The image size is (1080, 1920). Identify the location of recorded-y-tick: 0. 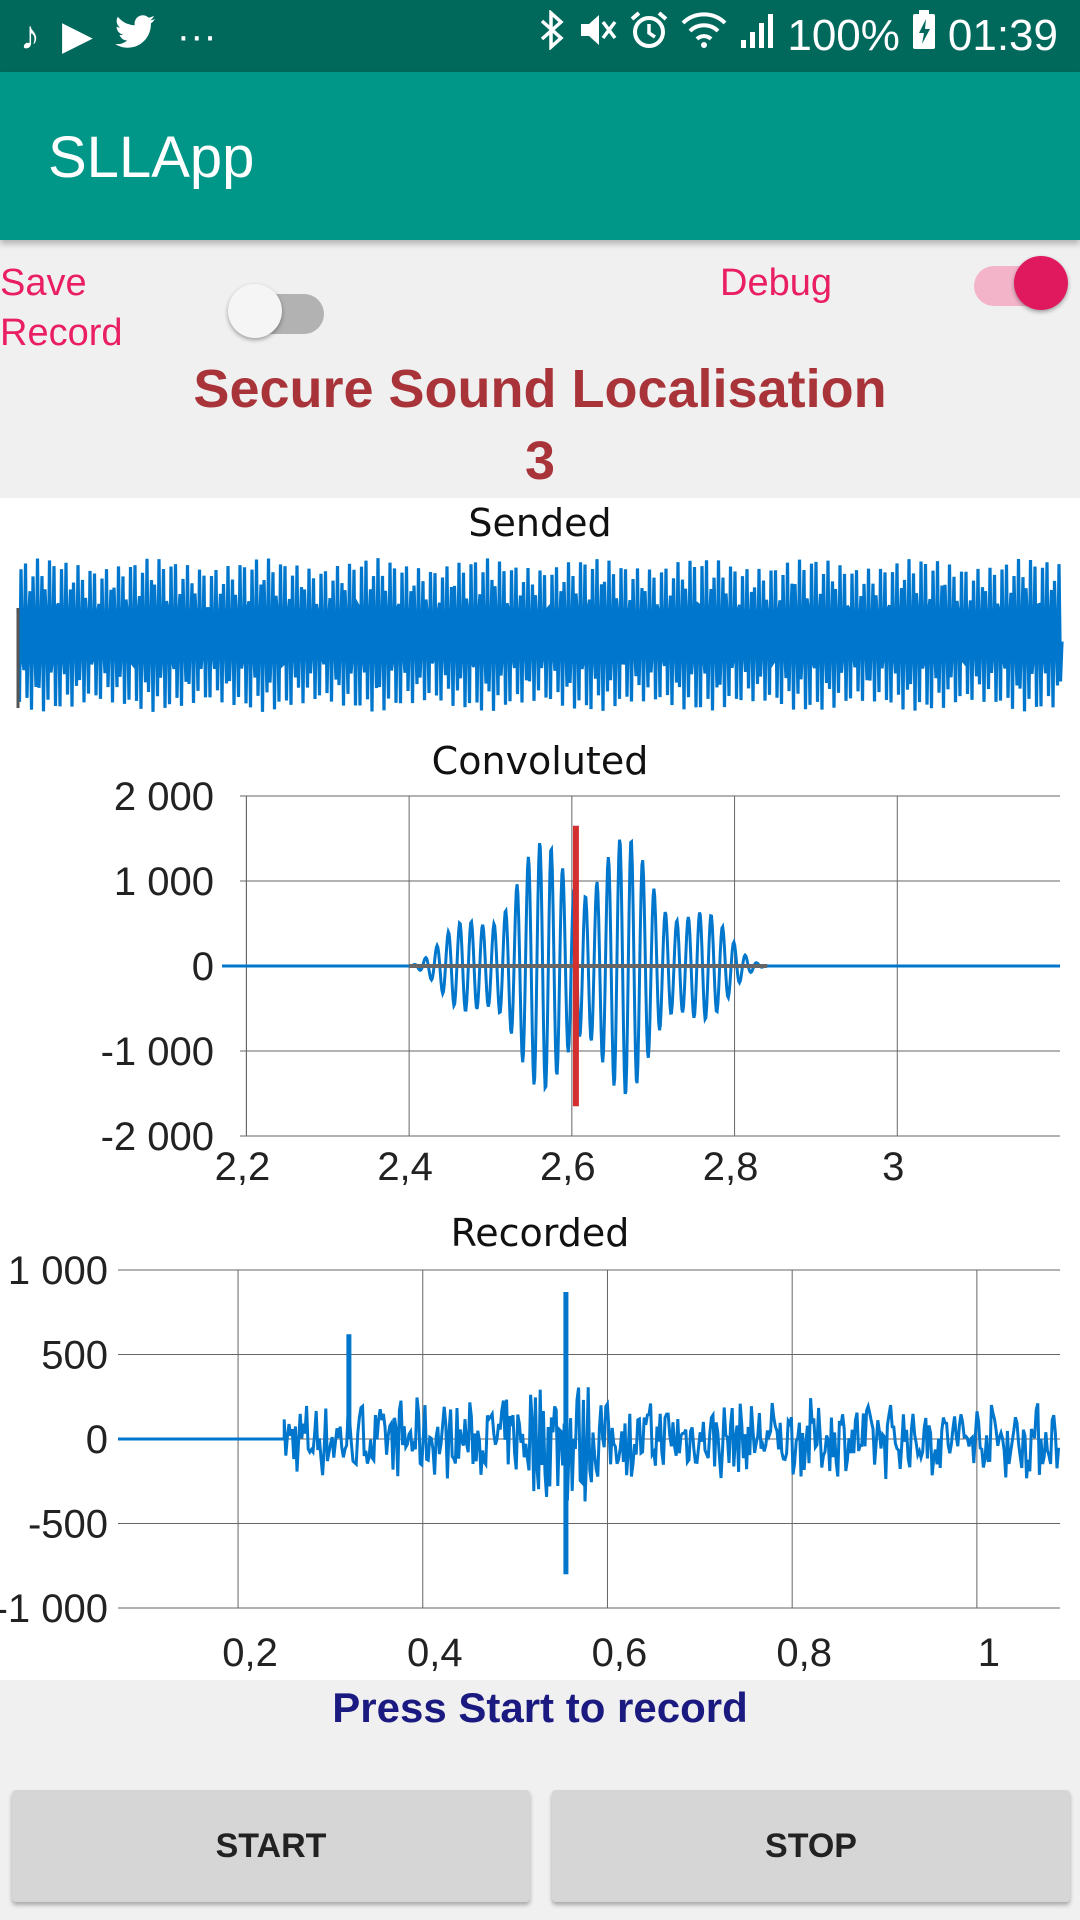
(97, 1440).